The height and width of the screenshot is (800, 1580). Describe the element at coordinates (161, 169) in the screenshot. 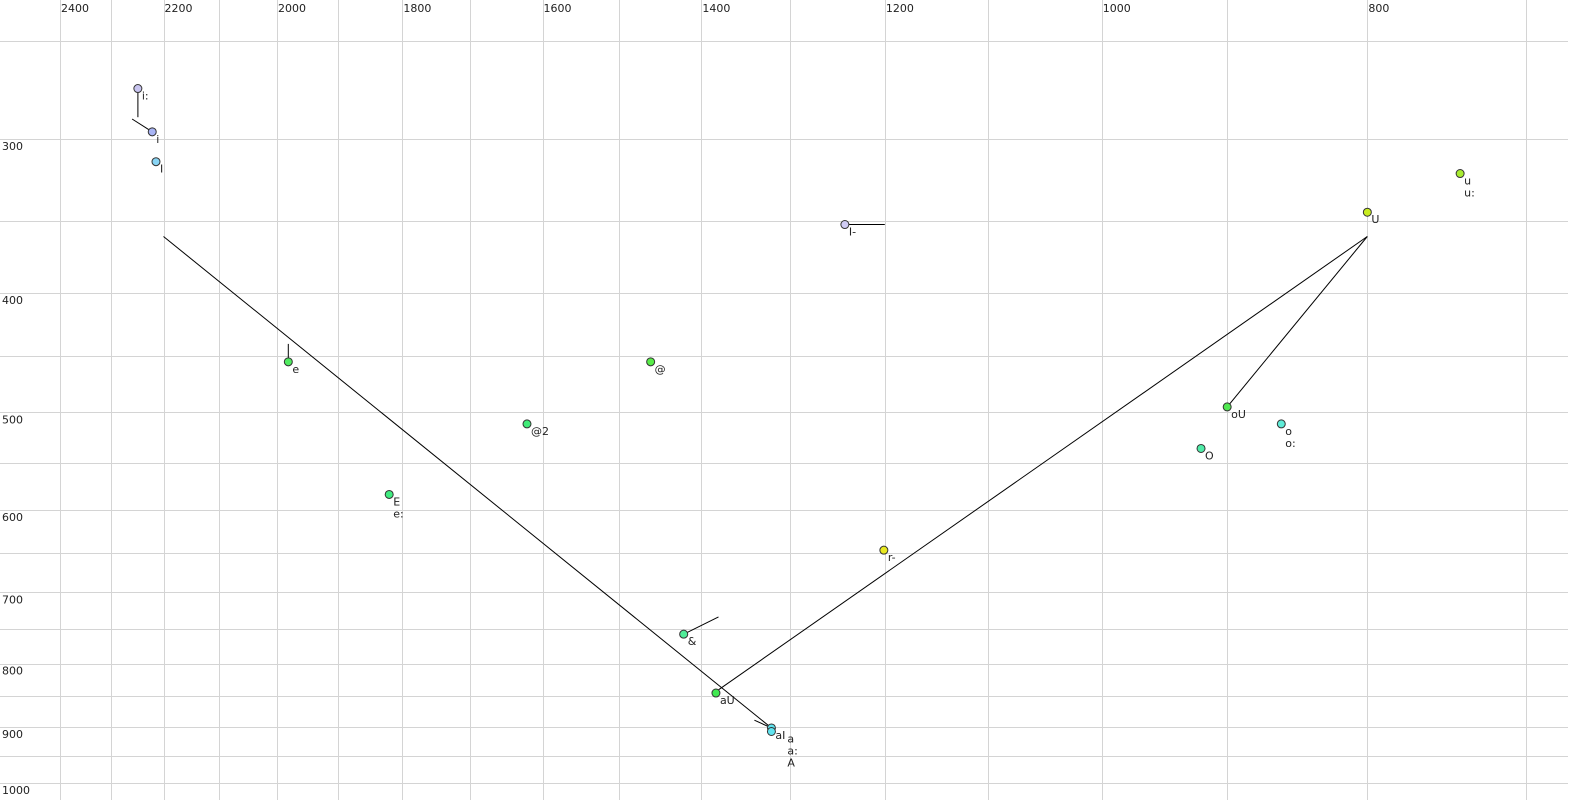

I see `point-label: I` at that location.